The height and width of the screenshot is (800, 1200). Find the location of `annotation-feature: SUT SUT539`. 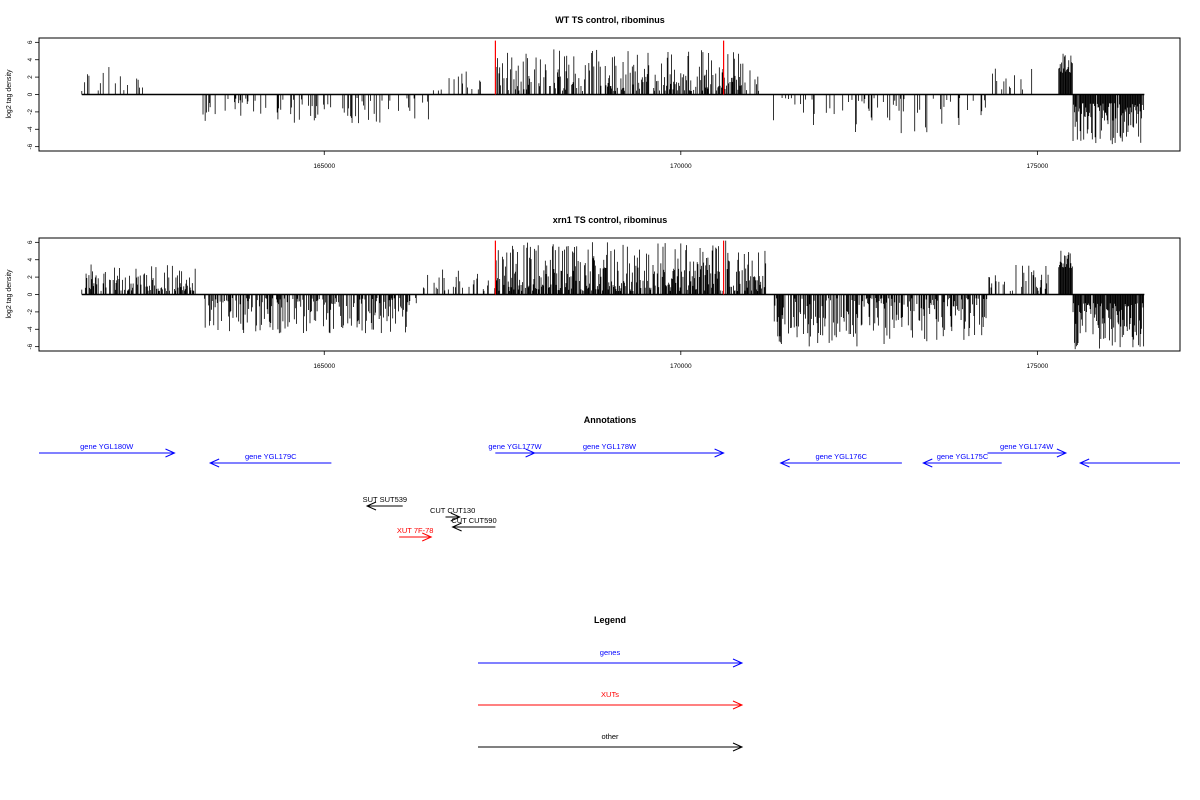

annotation-feature: SUT SUT539 is located at coordinates (385, 503).